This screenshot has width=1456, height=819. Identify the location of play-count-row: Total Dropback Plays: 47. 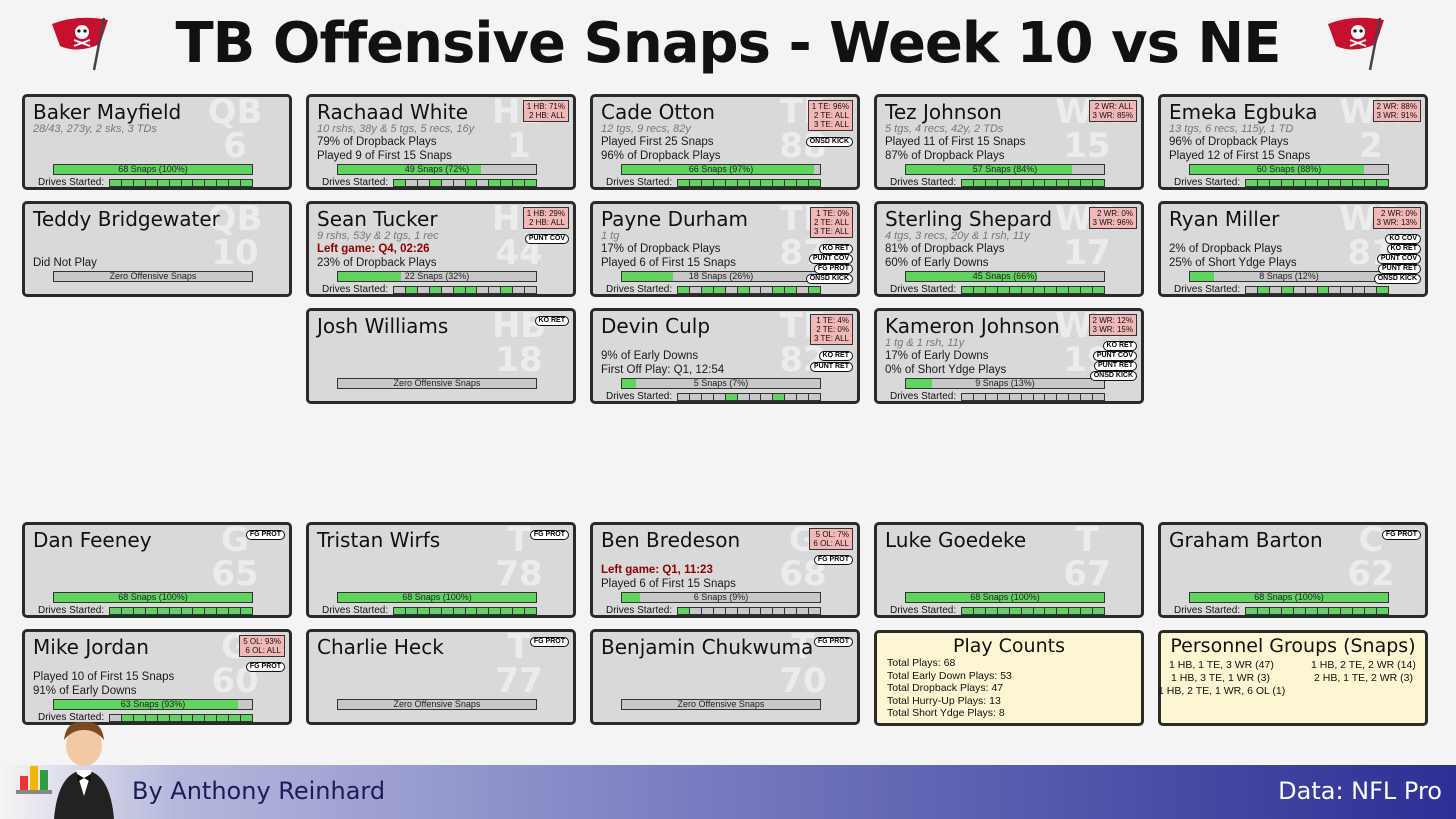
(945, 688).